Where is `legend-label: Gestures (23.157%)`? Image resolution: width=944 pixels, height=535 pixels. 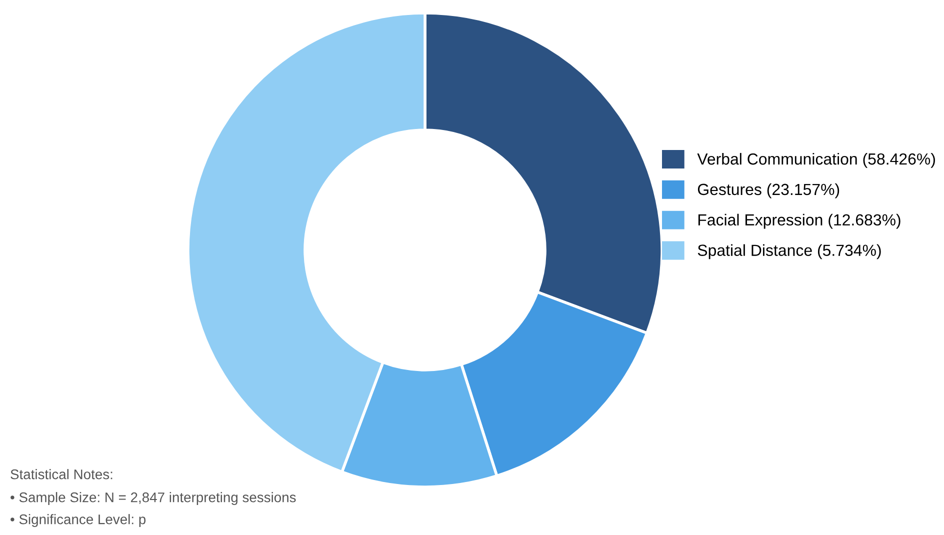
legend-label: Gestures (23.157%) is located at coordinates (769, 190).